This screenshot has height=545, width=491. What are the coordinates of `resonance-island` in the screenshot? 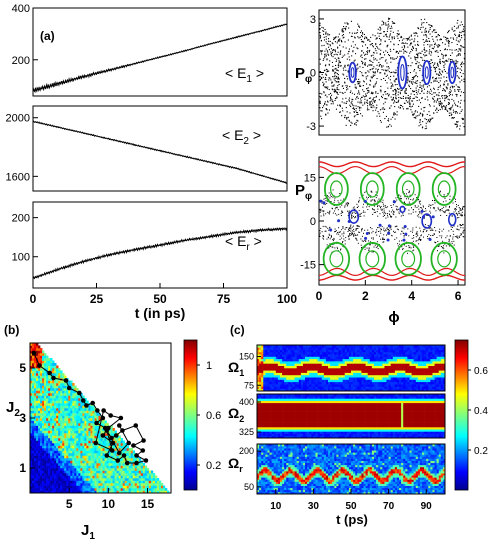 It's located at (444, 258).